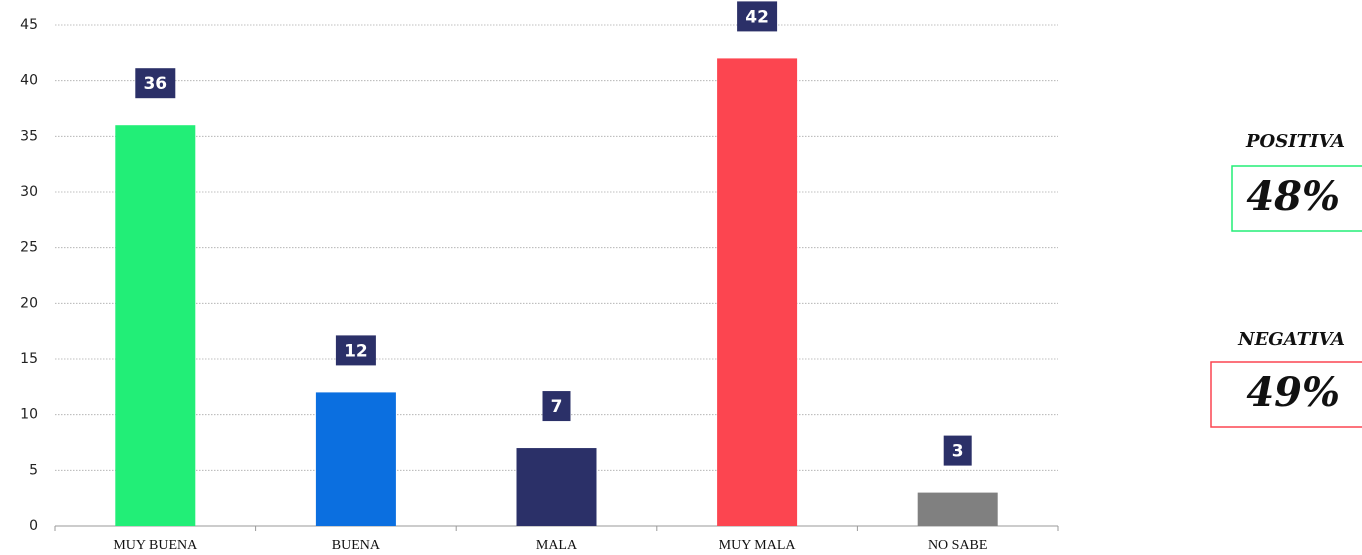 The height and width of the screenshot is (555, 1362). Describe the element at coordinates (1293, 392) in the screenshot. I see `summary-value: 49%` at that location.